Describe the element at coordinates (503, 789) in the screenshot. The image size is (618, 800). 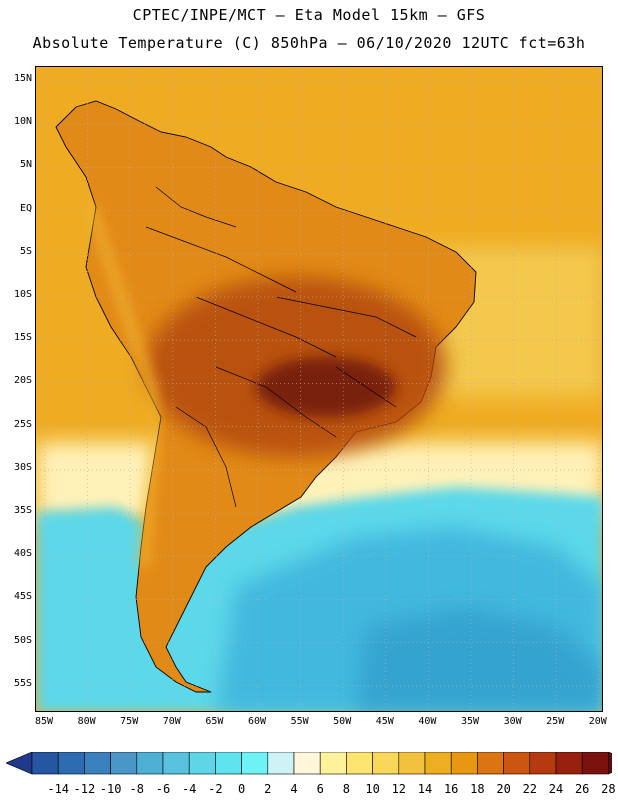
I see `colorbar-label: 20` at that location.